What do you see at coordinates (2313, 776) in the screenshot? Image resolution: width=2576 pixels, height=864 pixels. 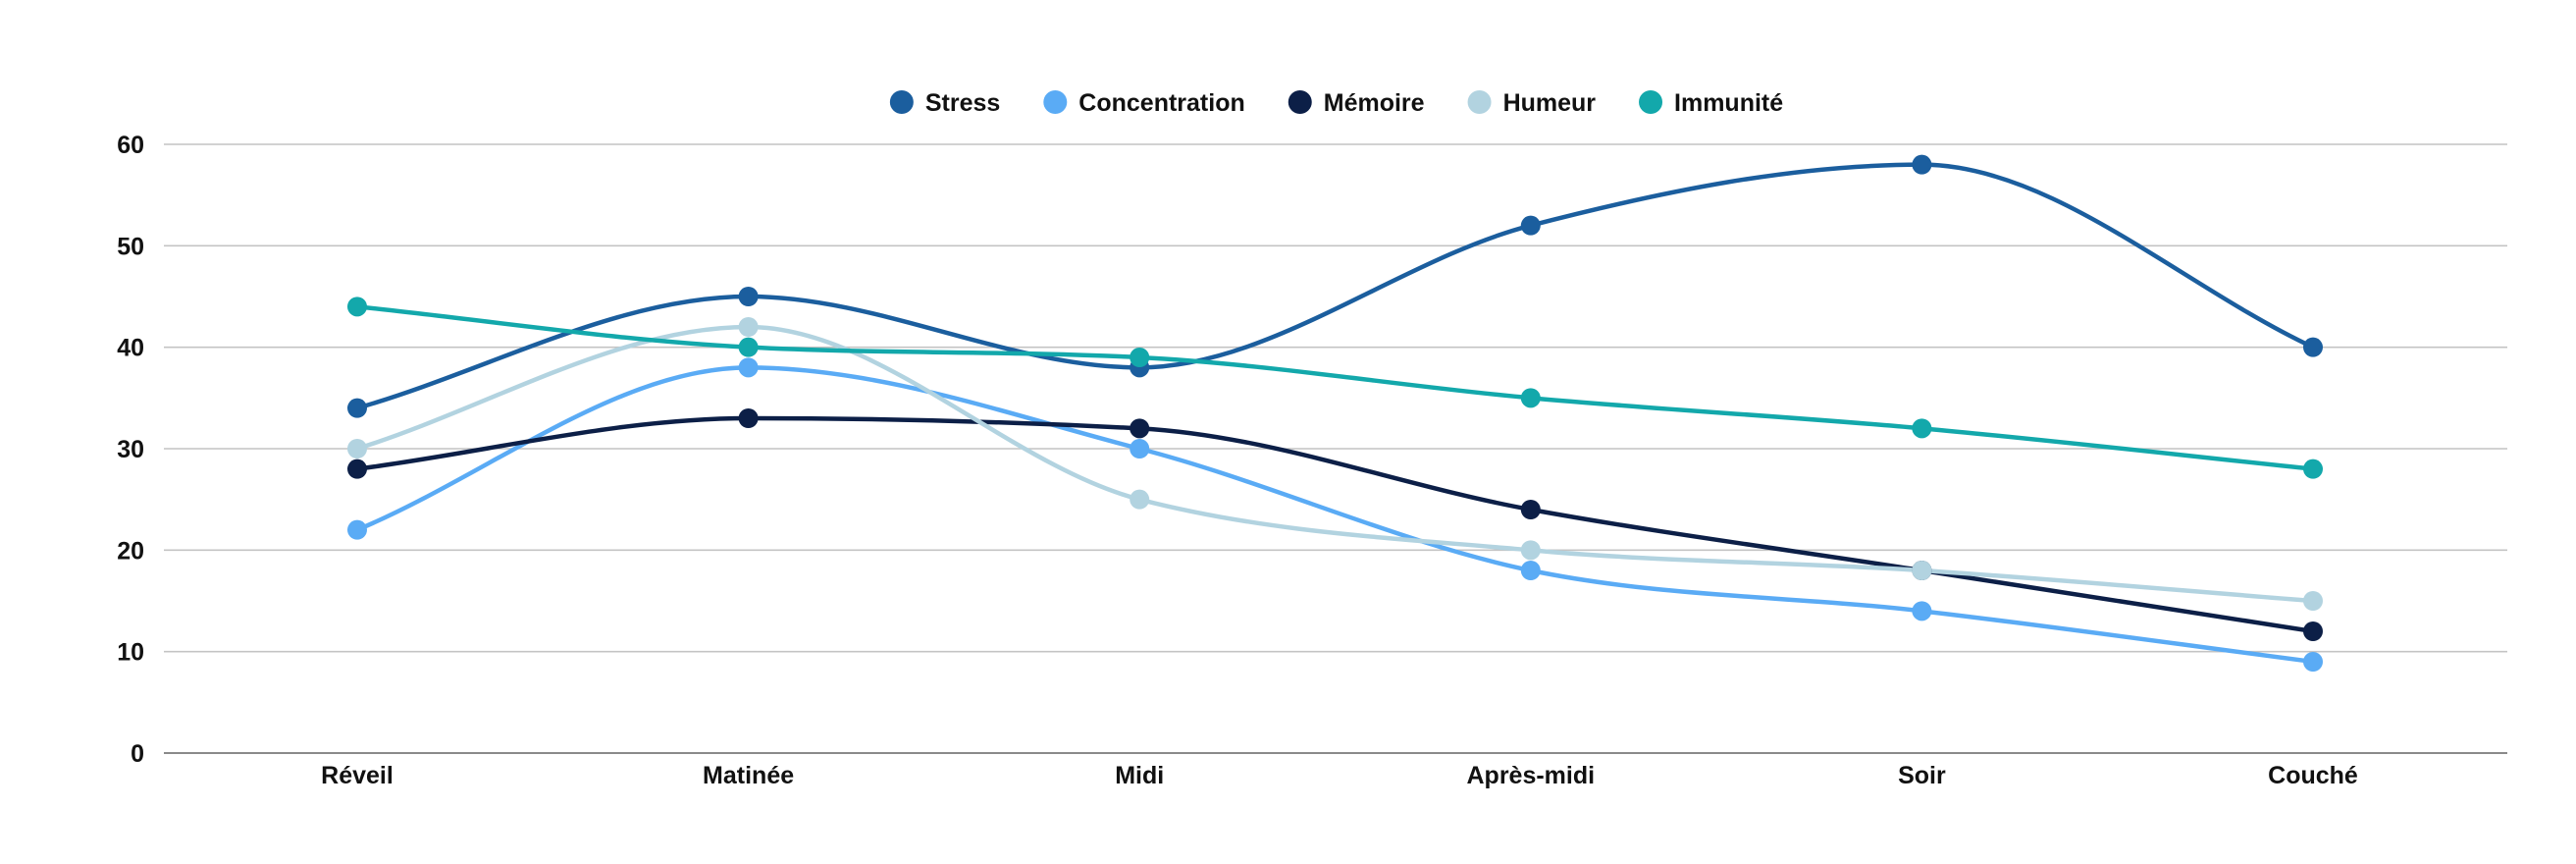 I see `x-tick-label: Couché` at bounding box center [2313, 776].